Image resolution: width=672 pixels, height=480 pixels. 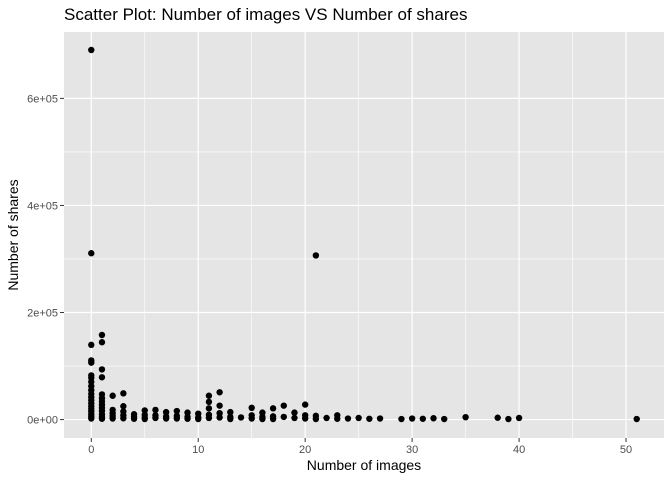 I want to click on y-tick-label: 4e+05, so click(x=42, y=206).